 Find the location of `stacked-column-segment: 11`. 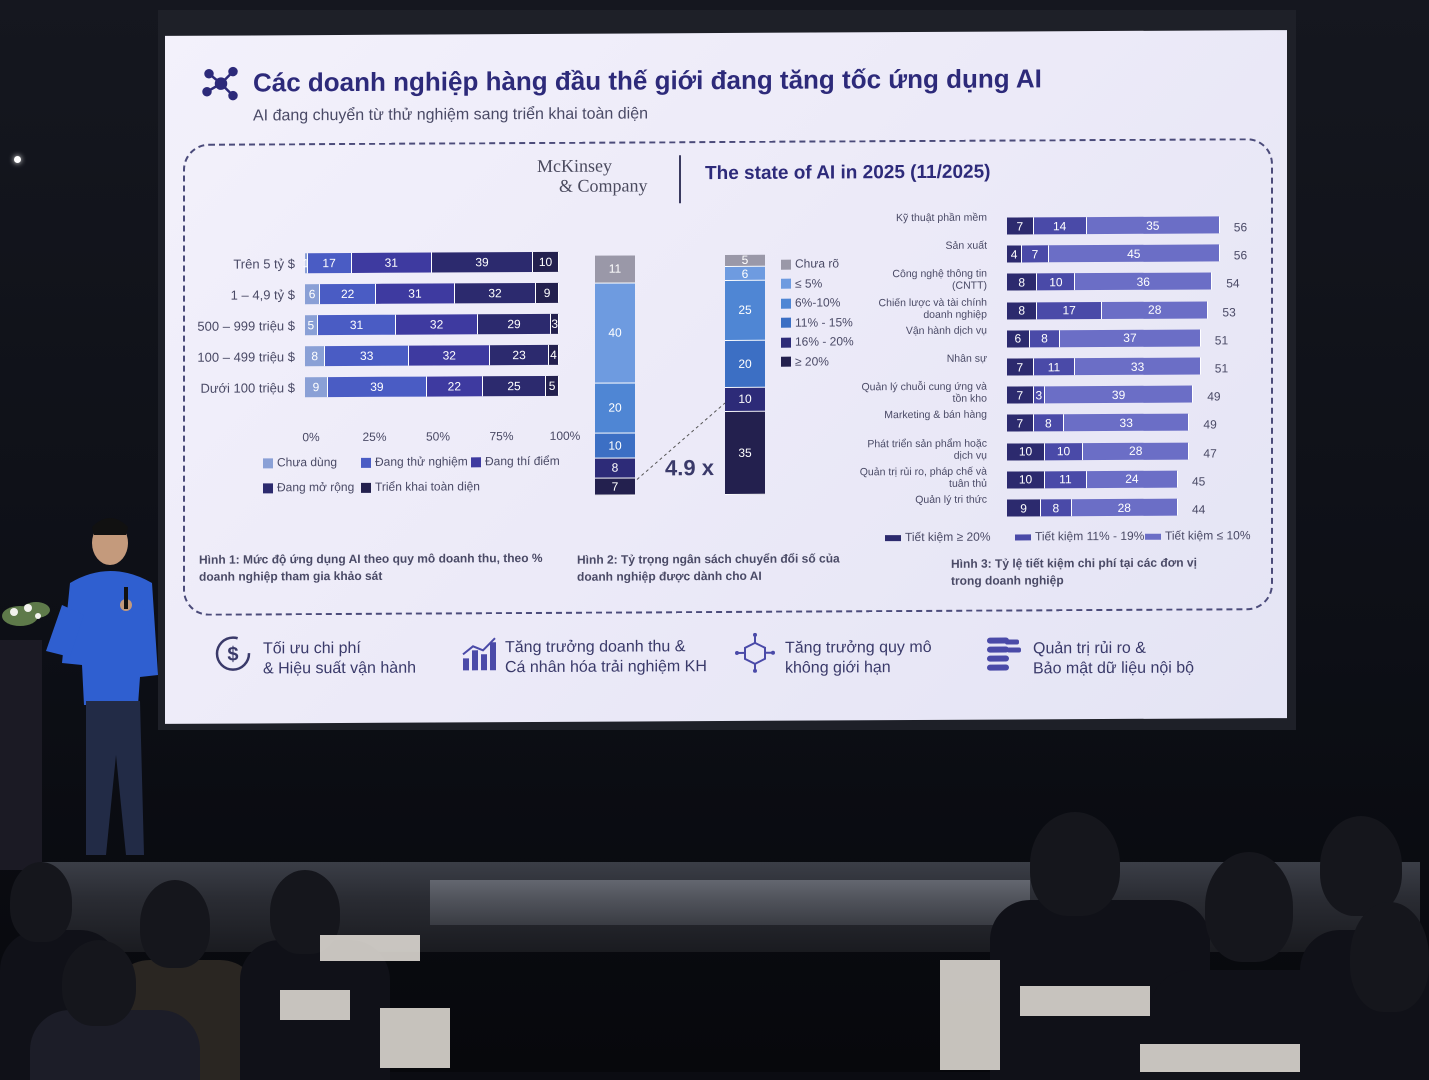

stacked-column-segment: 11 is located at coordinates (615, 269).